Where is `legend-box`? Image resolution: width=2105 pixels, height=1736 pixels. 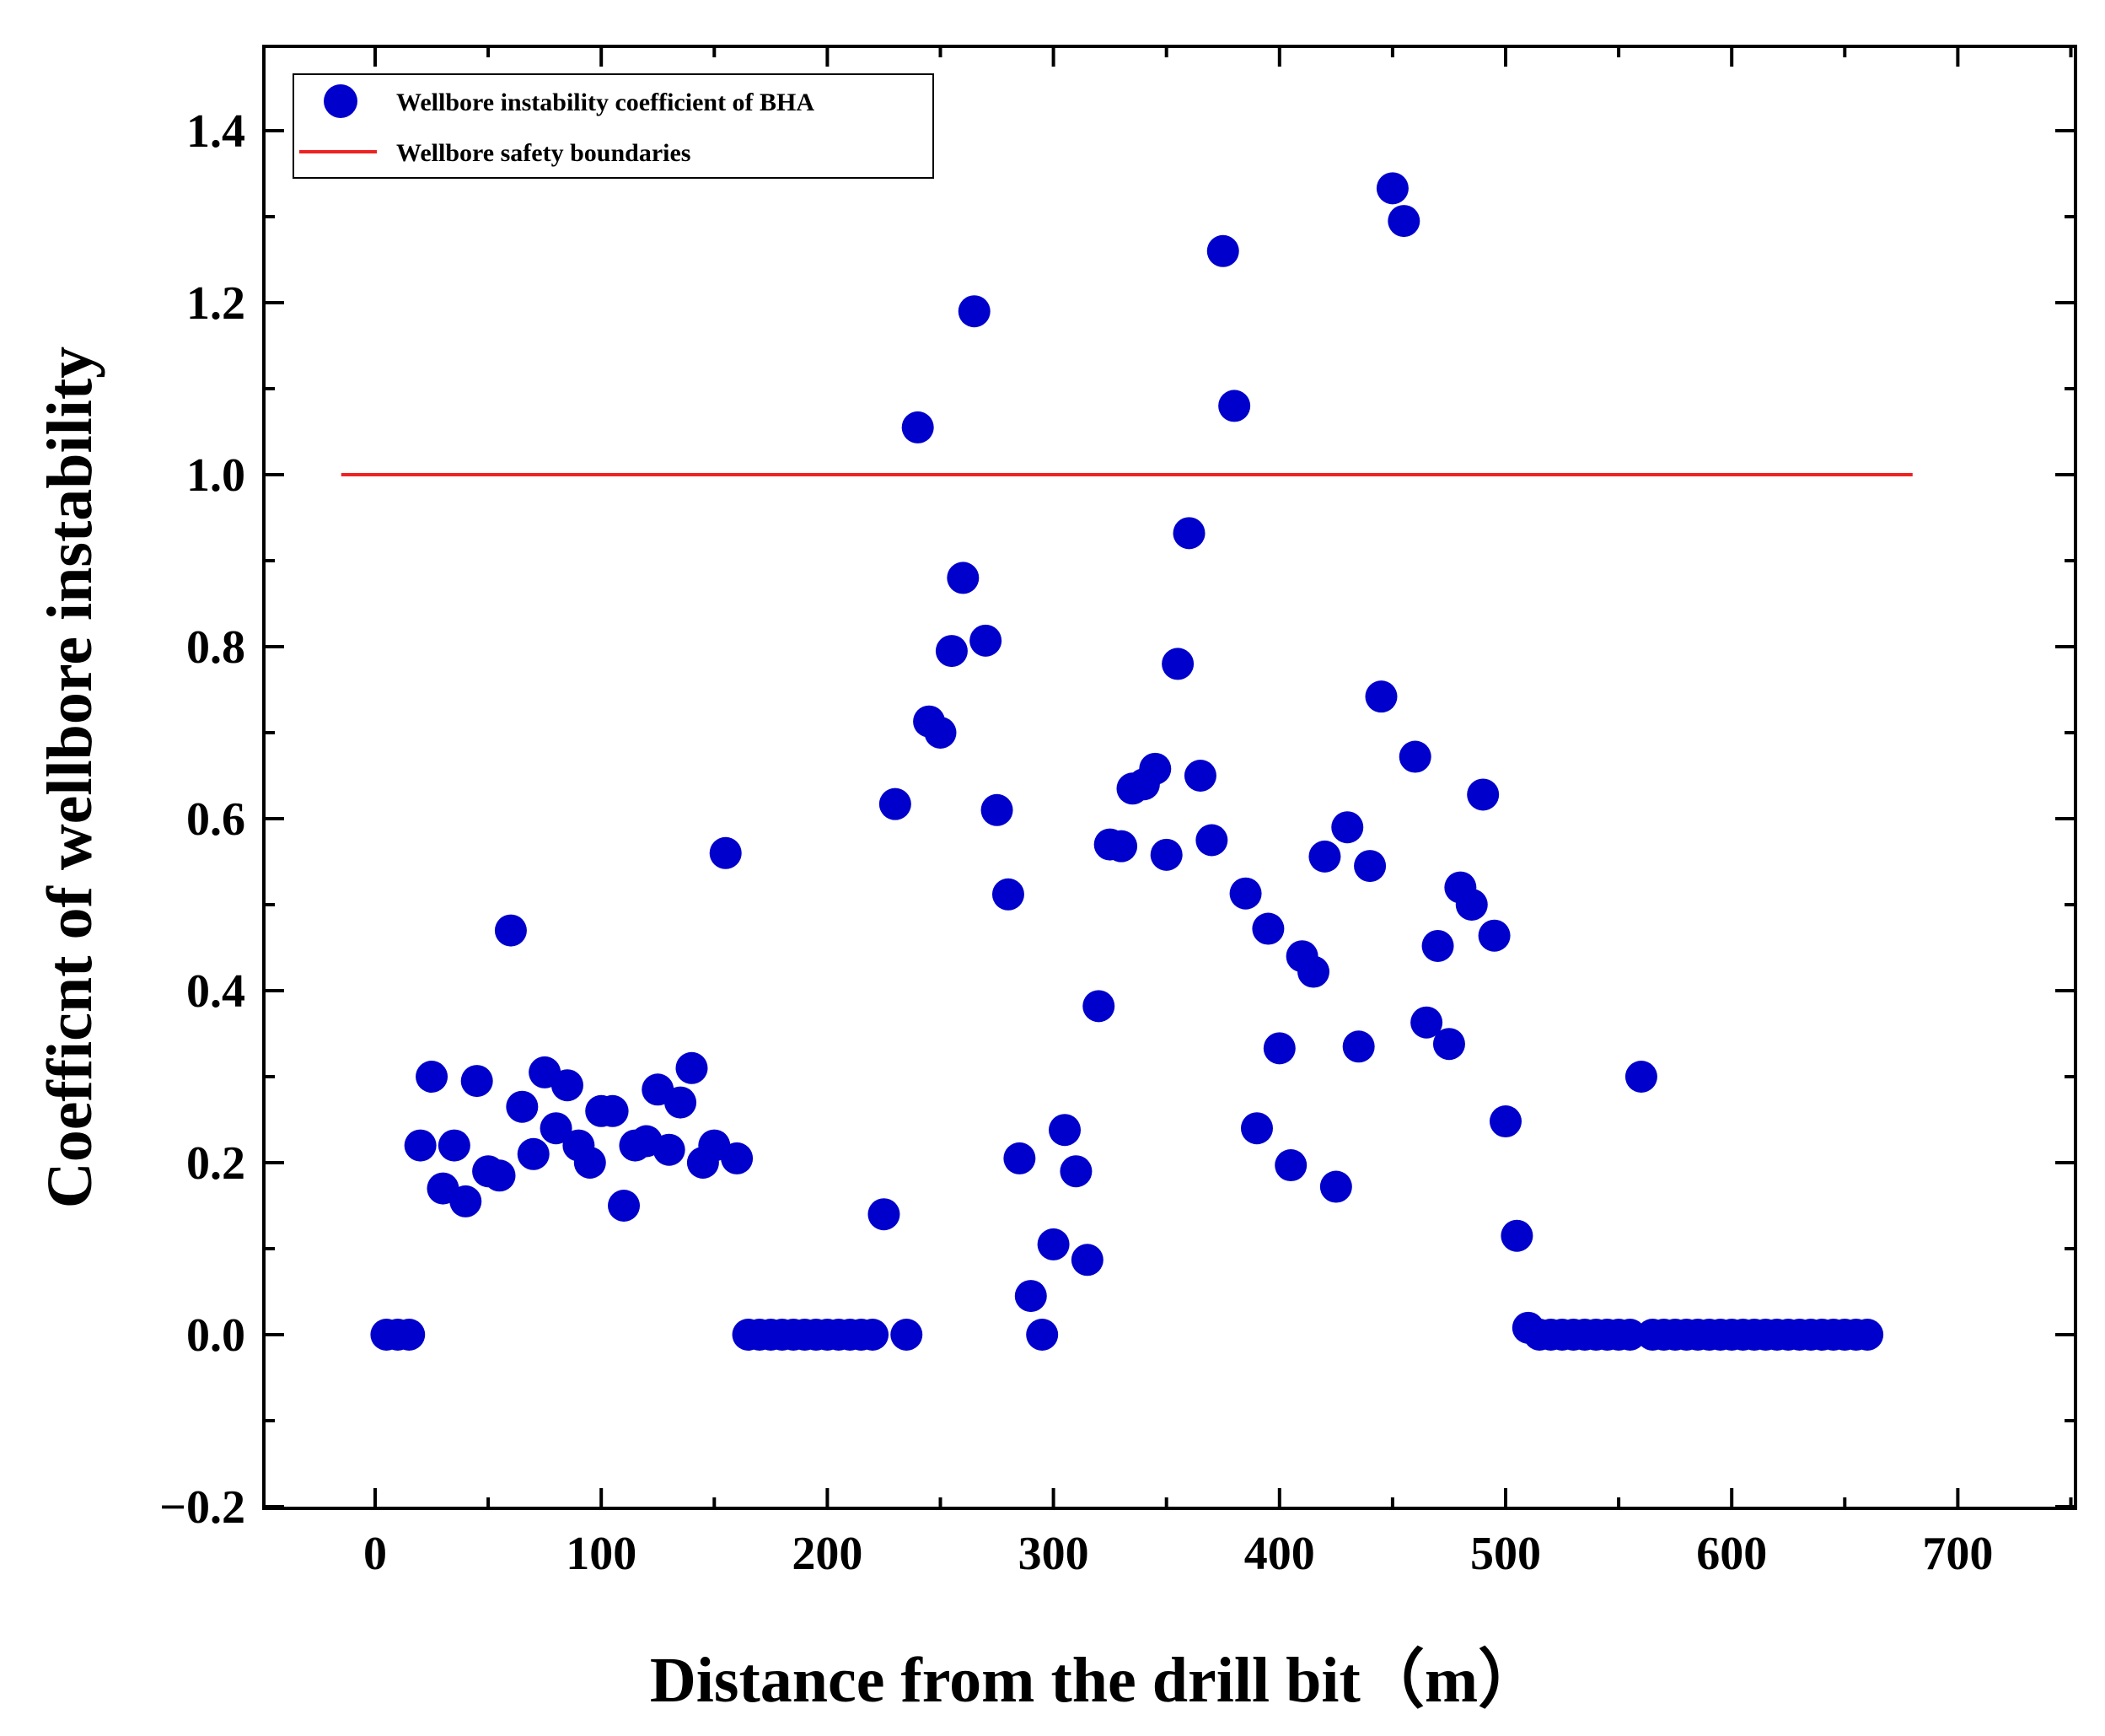
legend-box is located at coordinates (613, 126).